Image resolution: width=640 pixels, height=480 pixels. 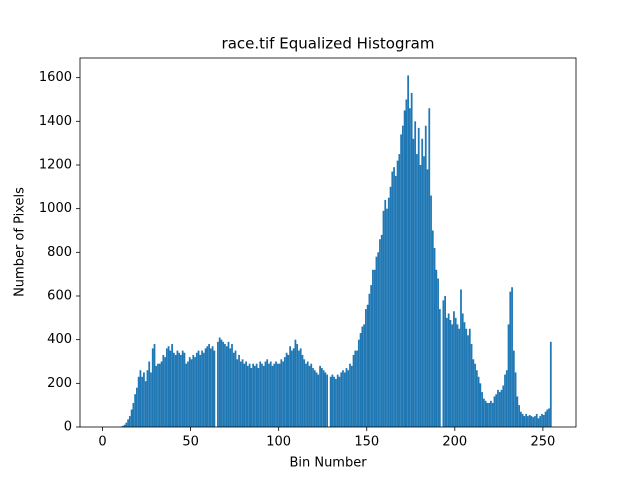 I want to click on y-tick-label: 200, so click(x=59, y=383).